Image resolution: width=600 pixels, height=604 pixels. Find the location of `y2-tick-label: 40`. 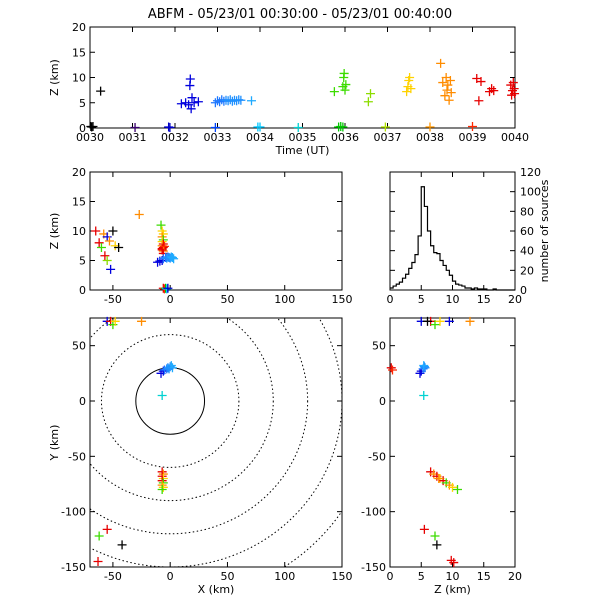

y2-tick-label: 40 is located at coordinates (527, 251).